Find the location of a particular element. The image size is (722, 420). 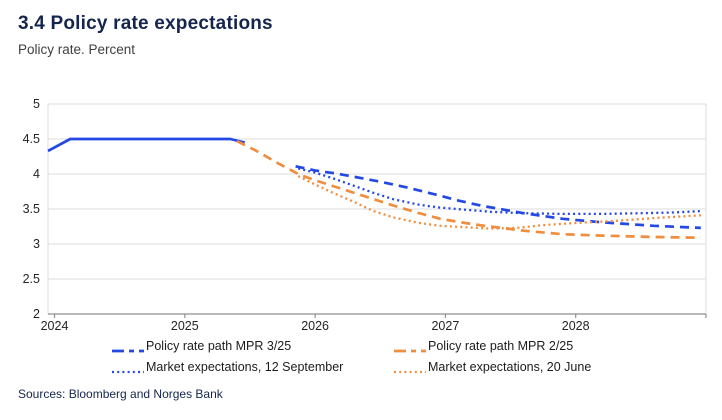

chart-subtitle: Policy rate. Percent is located at coordinates (77, 49).